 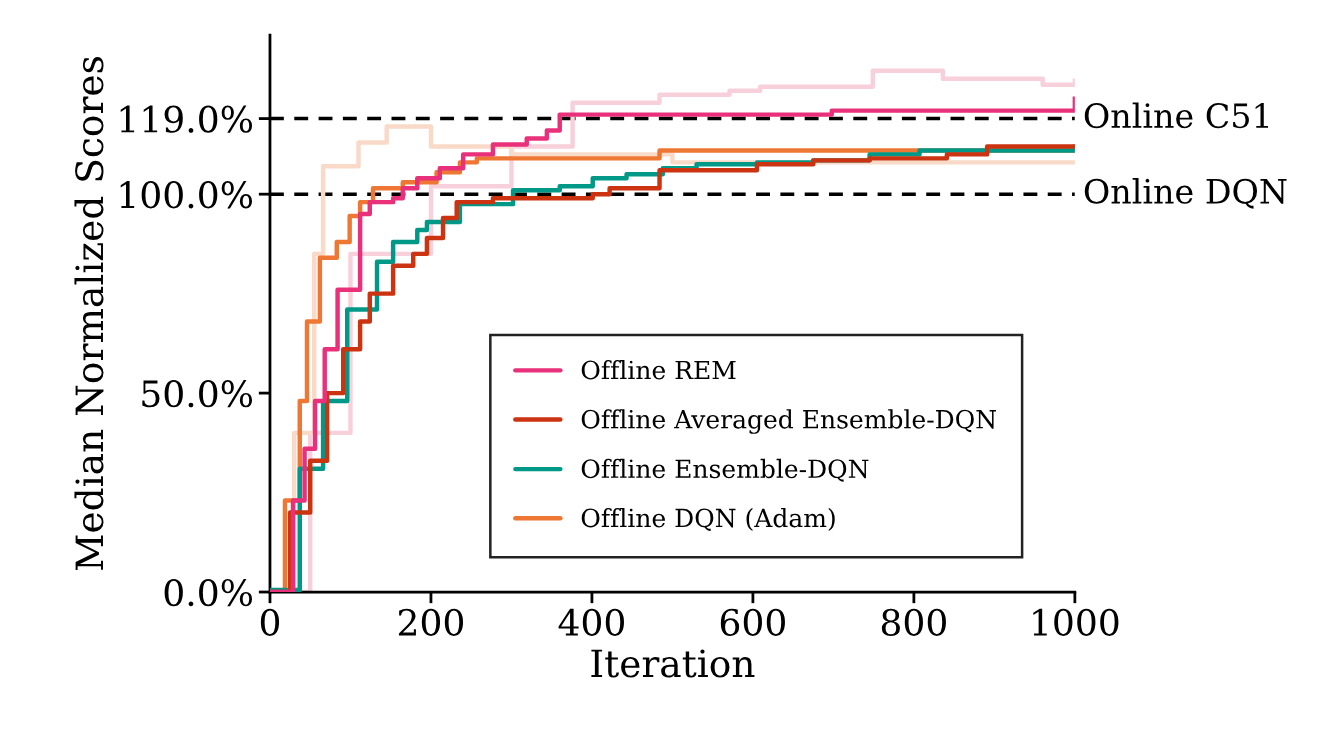 What do you see at coordinates (186, 195) in the screenshot?
I see `y-tick-label: 100.0%` at bounding box center [186, 195].